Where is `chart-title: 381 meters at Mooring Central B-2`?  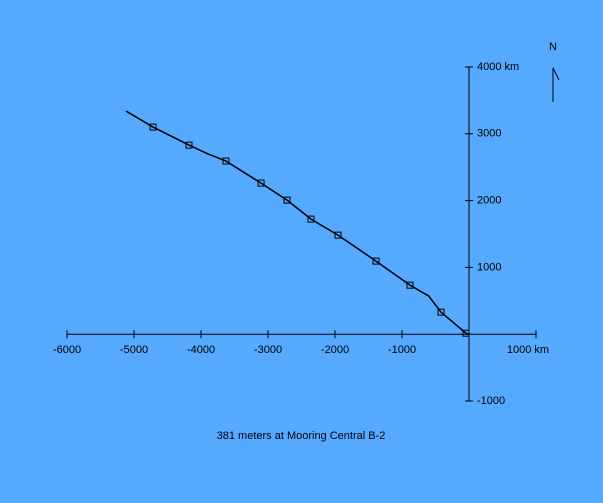
chart-title: 381 meters at Mooring Central B-2 is located at coordinates (301, 436).